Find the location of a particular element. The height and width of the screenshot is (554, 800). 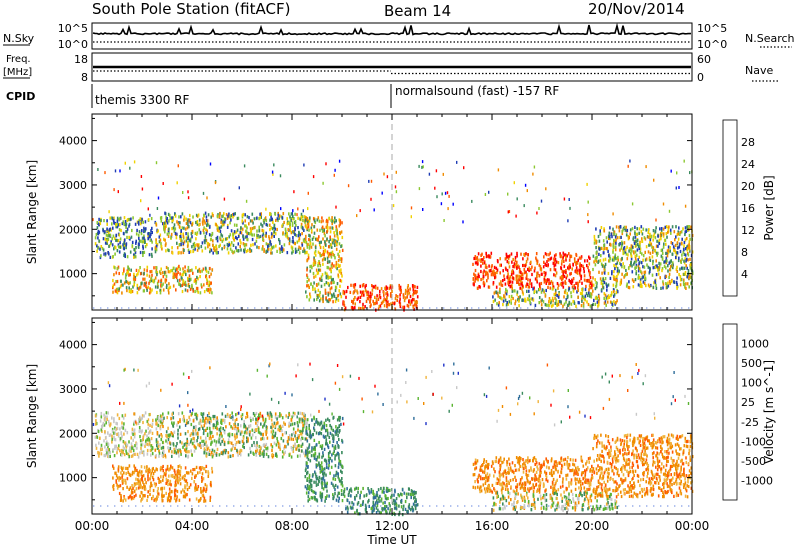

sparse-echo is located at coordinates (443, 174).